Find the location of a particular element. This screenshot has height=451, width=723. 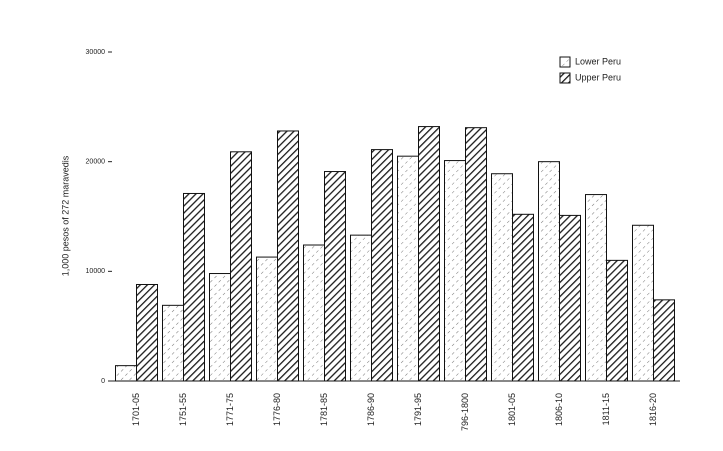

y-tick-label: 0 is located at coordinates (103, 381).